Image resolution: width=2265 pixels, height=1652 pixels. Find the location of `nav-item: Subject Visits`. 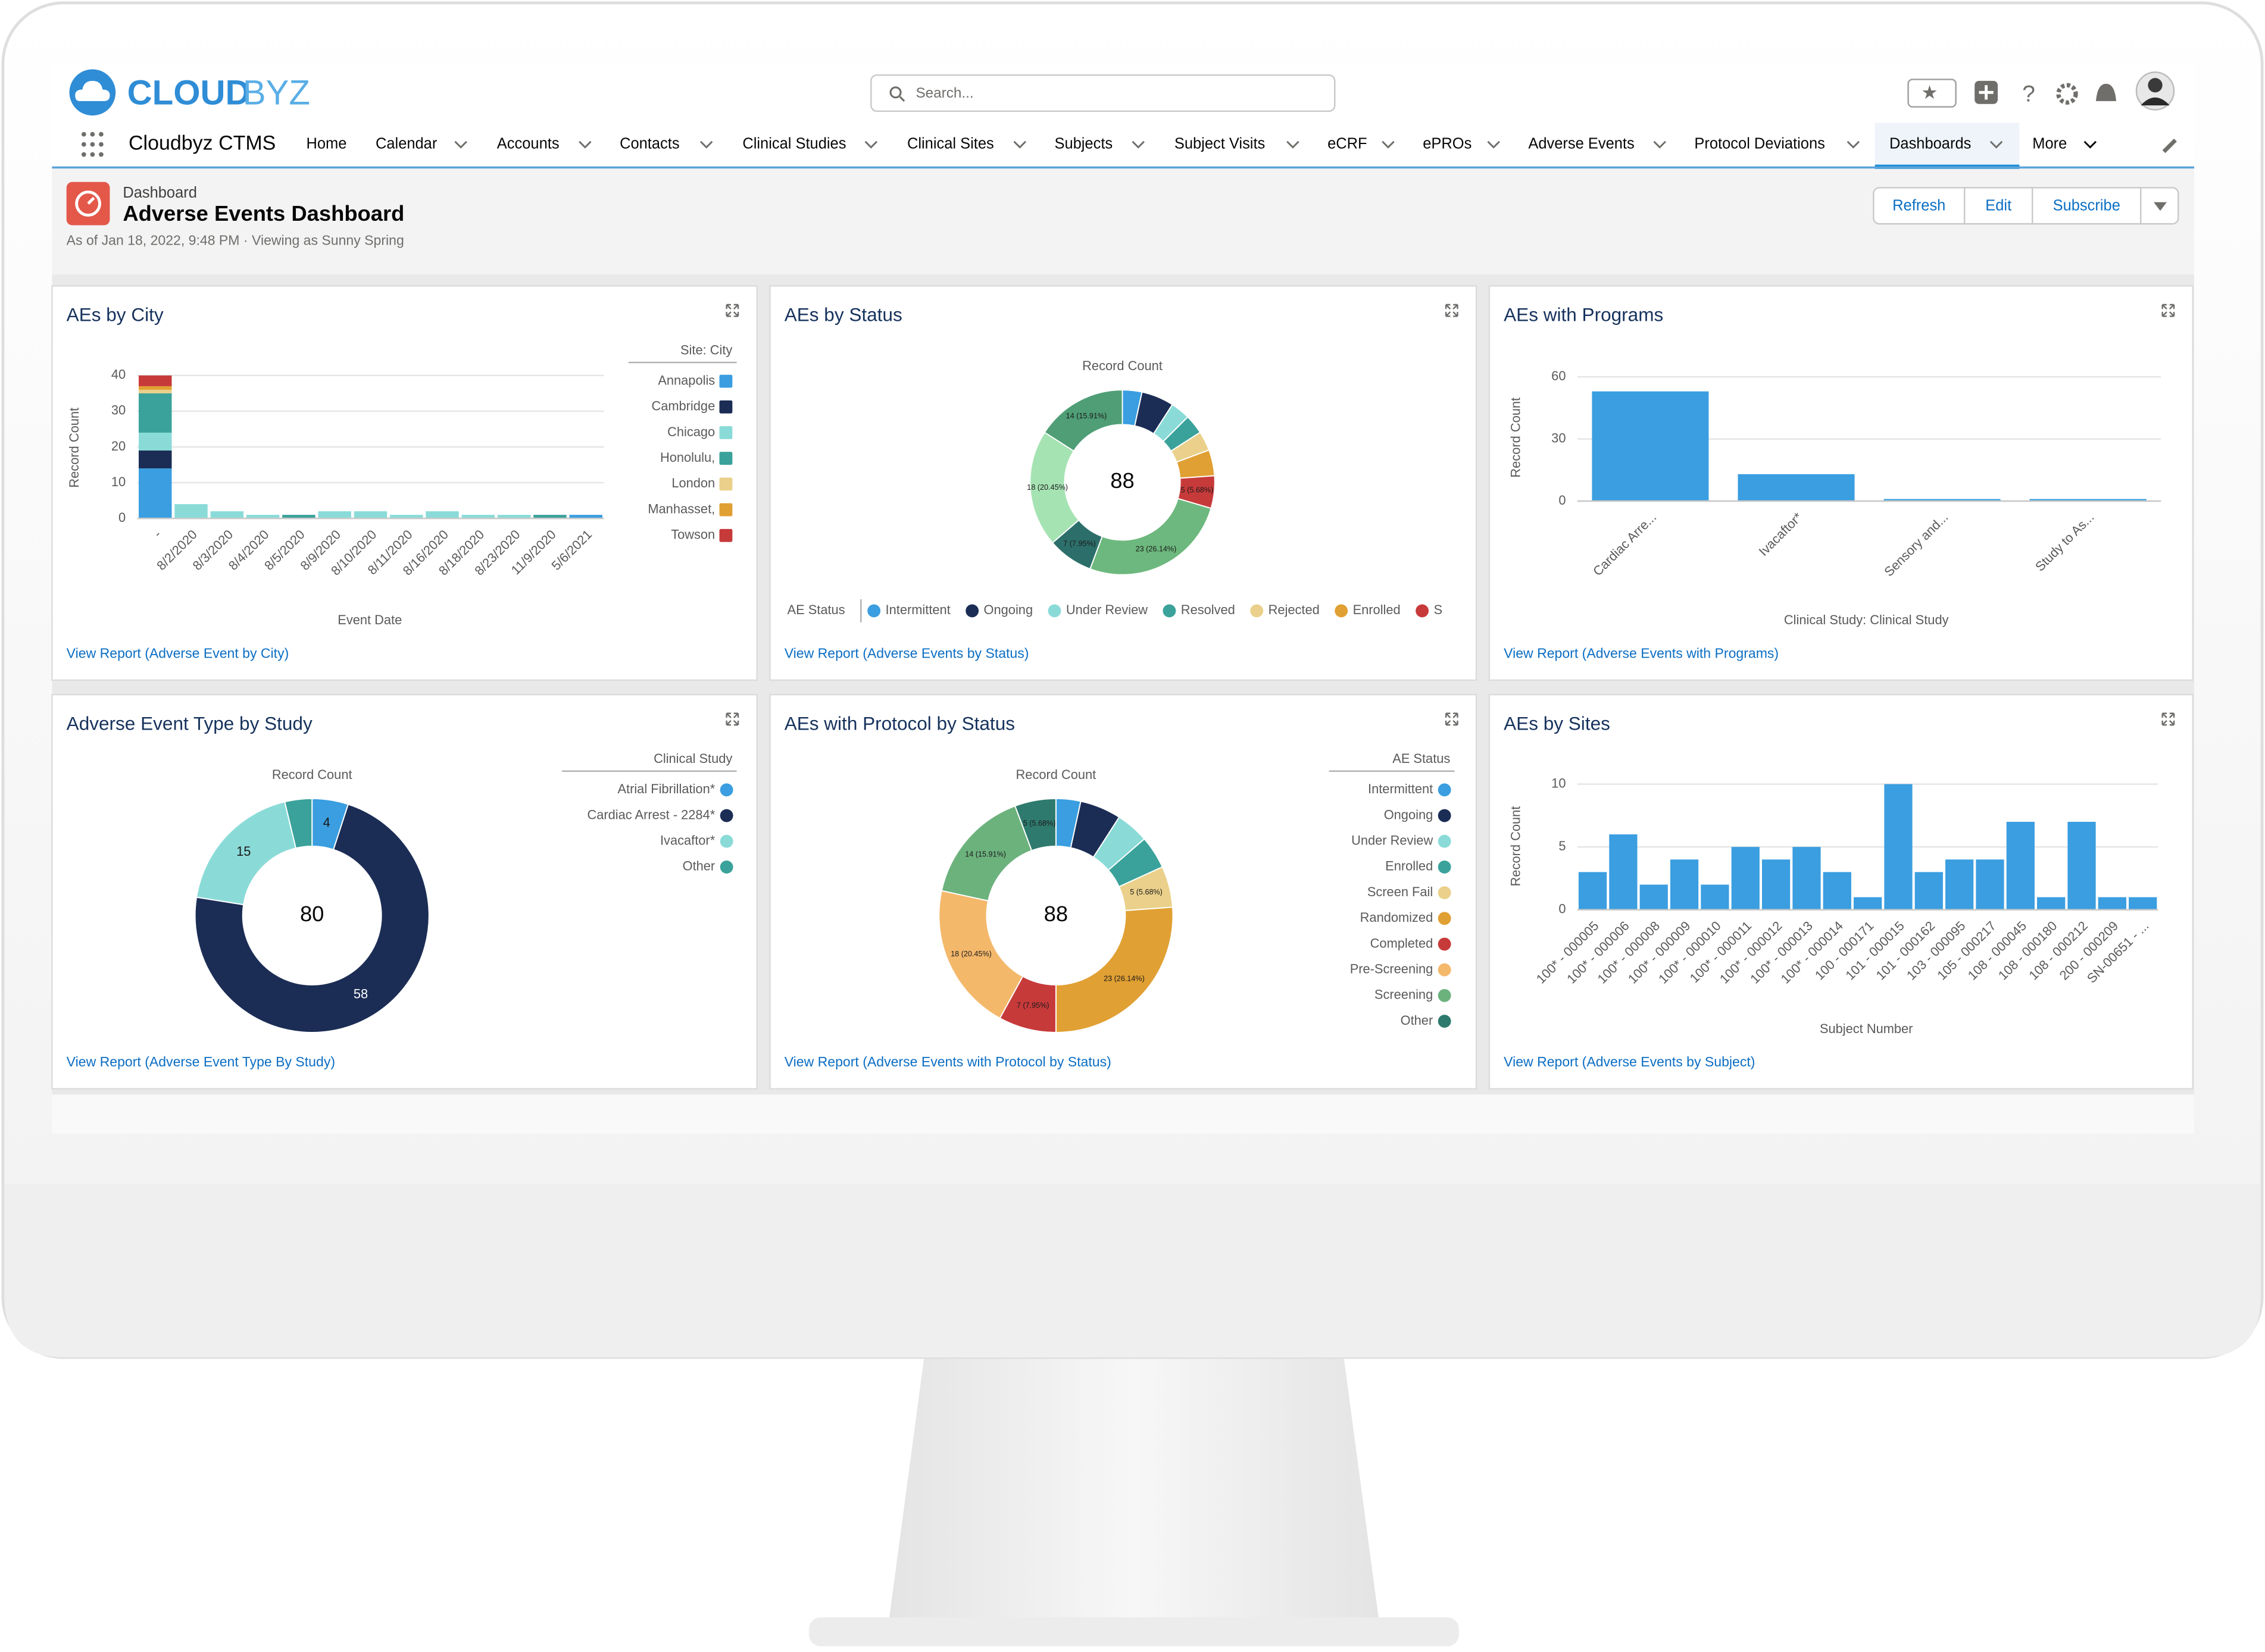

nav-item: Subject Visits is located at coordinates (1219, 143).